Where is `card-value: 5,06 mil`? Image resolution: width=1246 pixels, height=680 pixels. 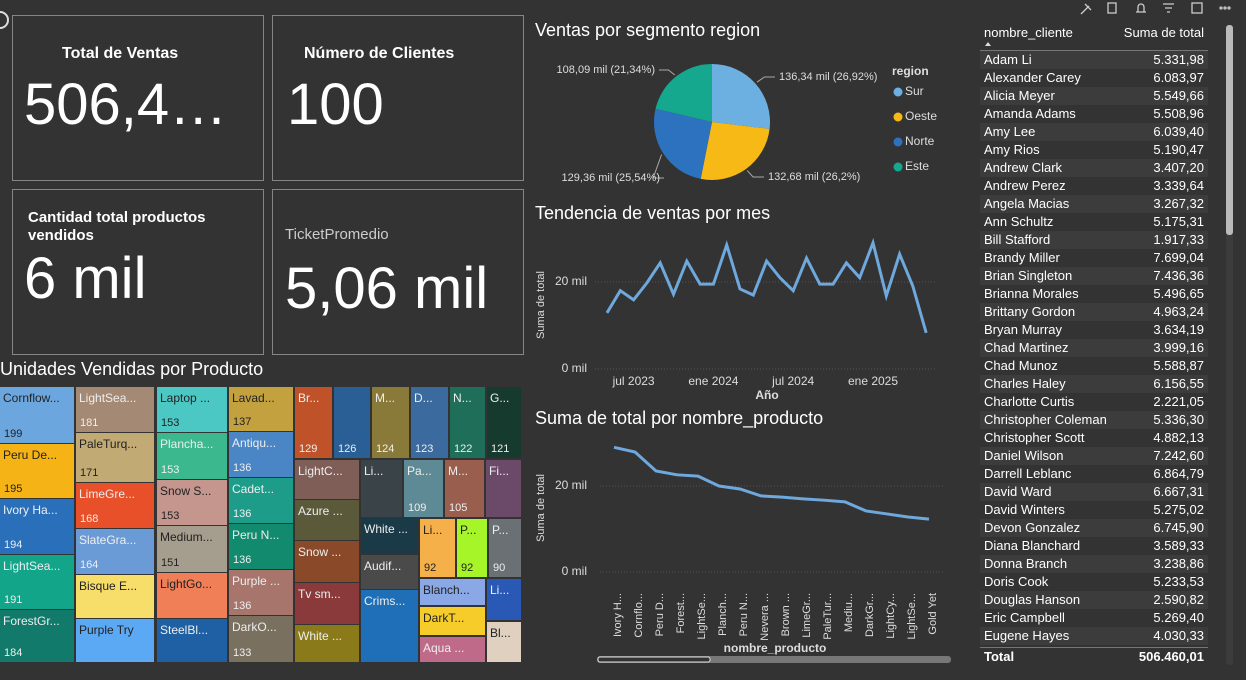 card-value: 5,06 mil is located at coordinates (387, 288).